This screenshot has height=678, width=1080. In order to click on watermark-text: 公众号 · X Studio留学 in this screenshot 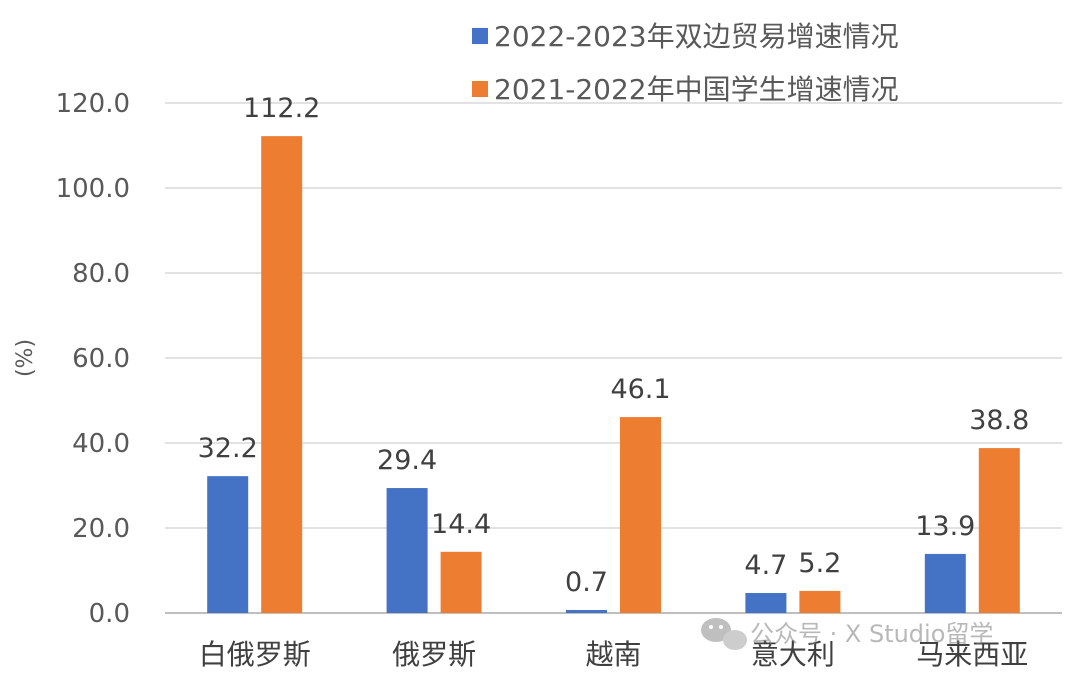, I will do `click(871, 634)`.